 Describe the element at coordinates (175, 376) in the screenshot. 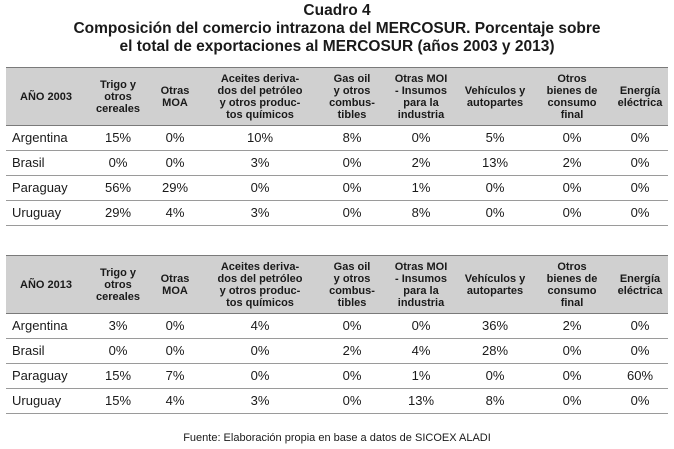

I see `value-cell: 7%` at that location.